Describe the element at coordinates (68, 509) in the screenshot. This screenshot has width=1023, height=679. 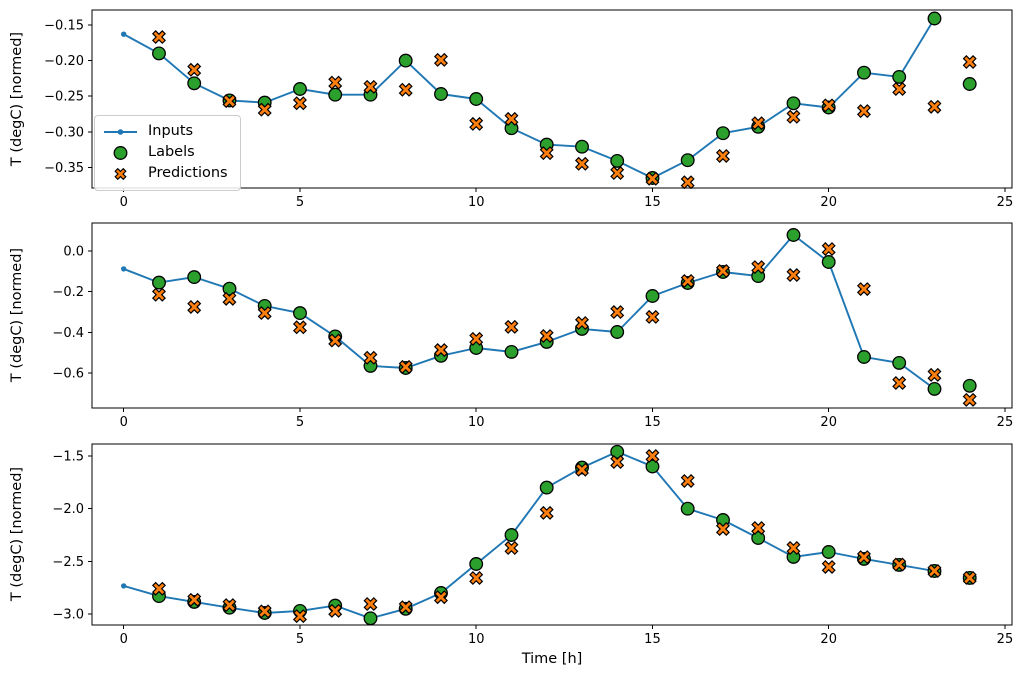
I see `y-tick-label: −2.0` at that location.